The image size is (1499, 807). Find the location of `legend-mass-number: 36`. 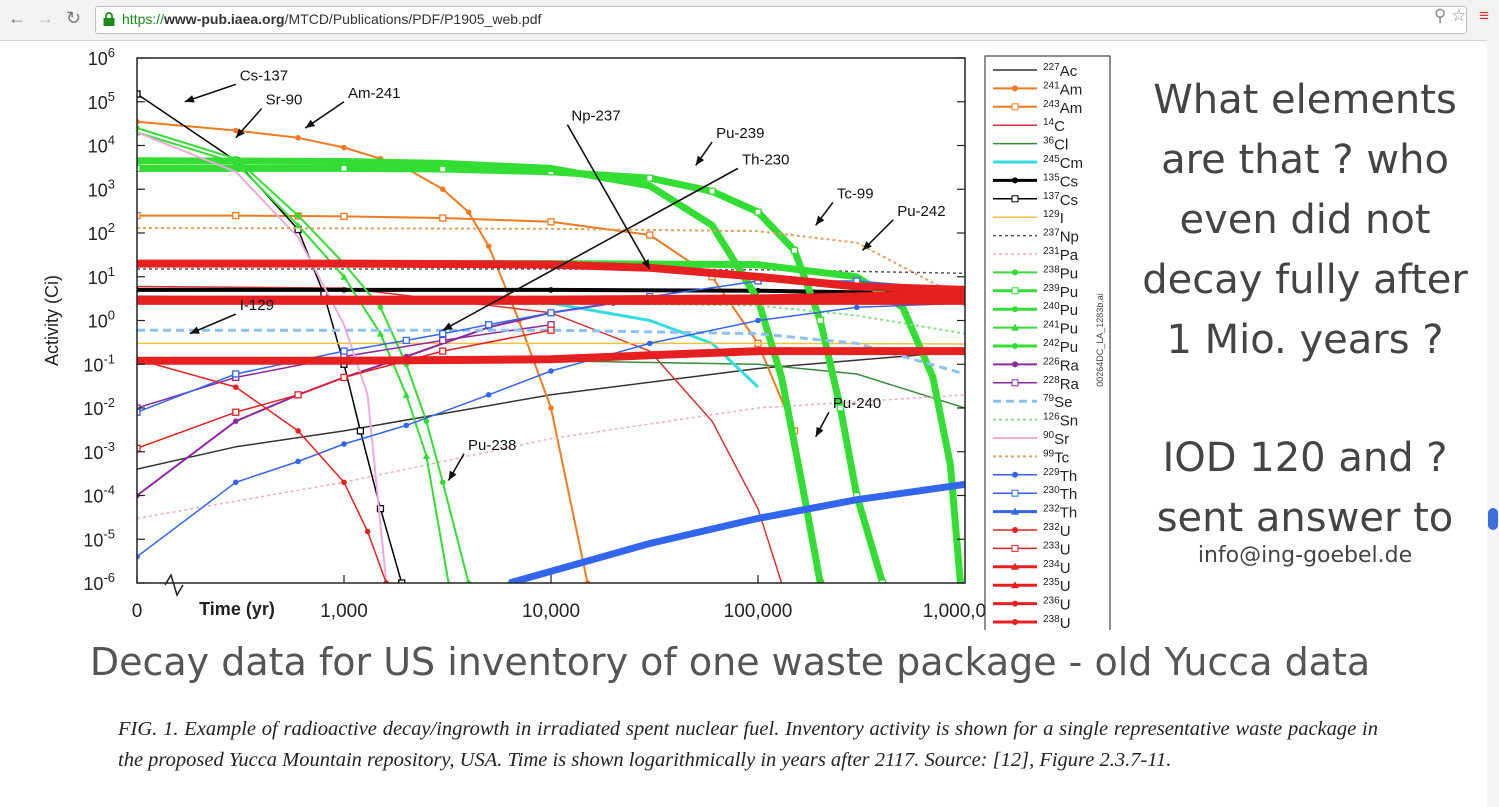

legend-mass-number: 36 is located at coordinates (1049, 141).